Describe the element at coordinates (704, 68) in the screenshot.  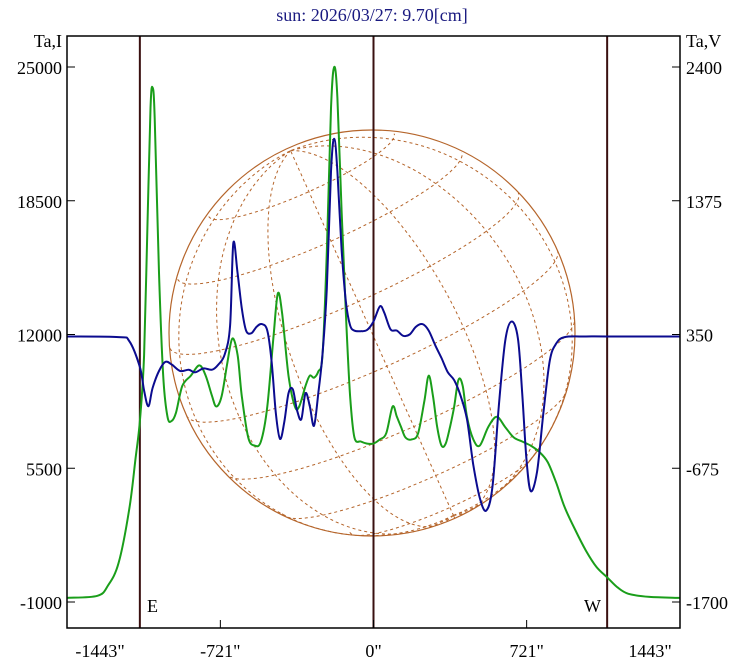
I see `right-tick-label: 2400` at that location.